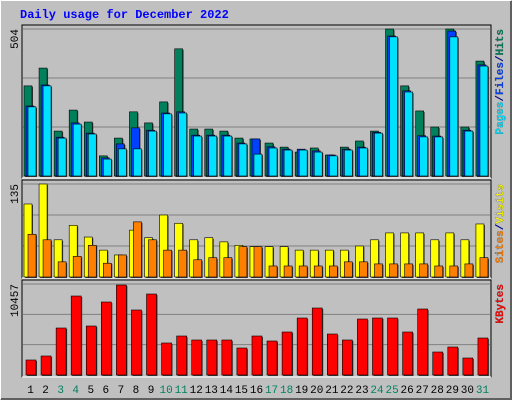  I want to click on x-tick-label: 12, so click(196, 391).